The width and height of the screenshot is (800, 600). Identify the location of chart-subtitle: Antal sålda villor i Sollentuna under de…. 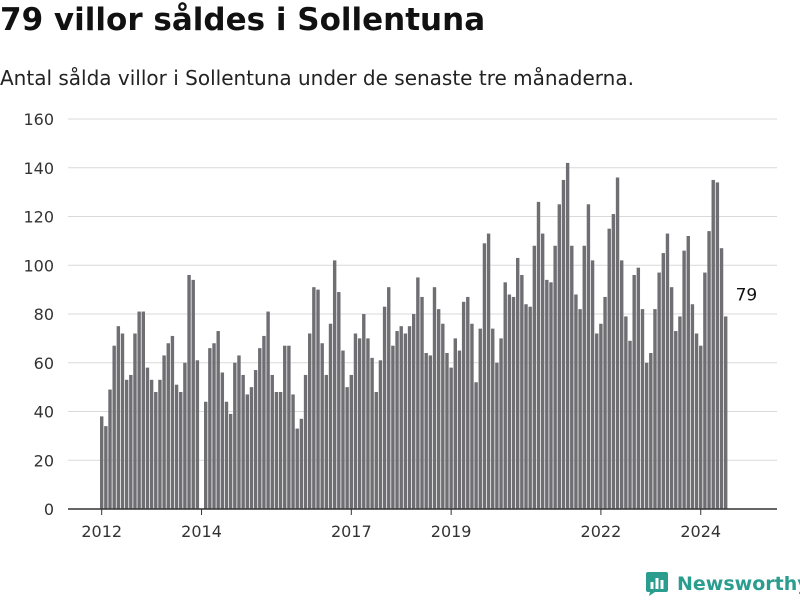
(317, 78).